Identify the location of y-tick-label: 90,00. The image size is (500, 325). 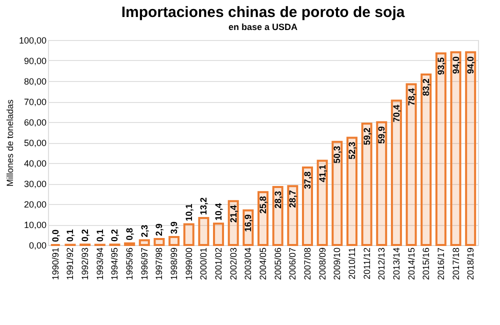
(35, 61).